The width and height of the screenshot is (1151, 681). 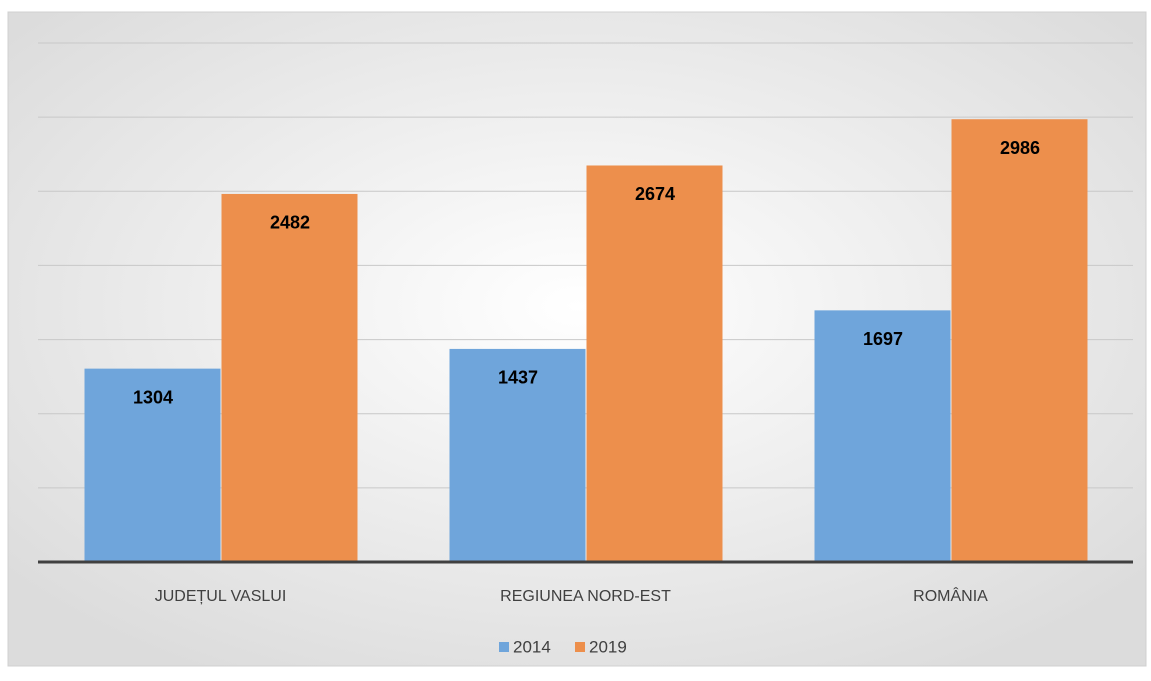 I want to click on legend-label: 2014, so click(x=532, y=646).